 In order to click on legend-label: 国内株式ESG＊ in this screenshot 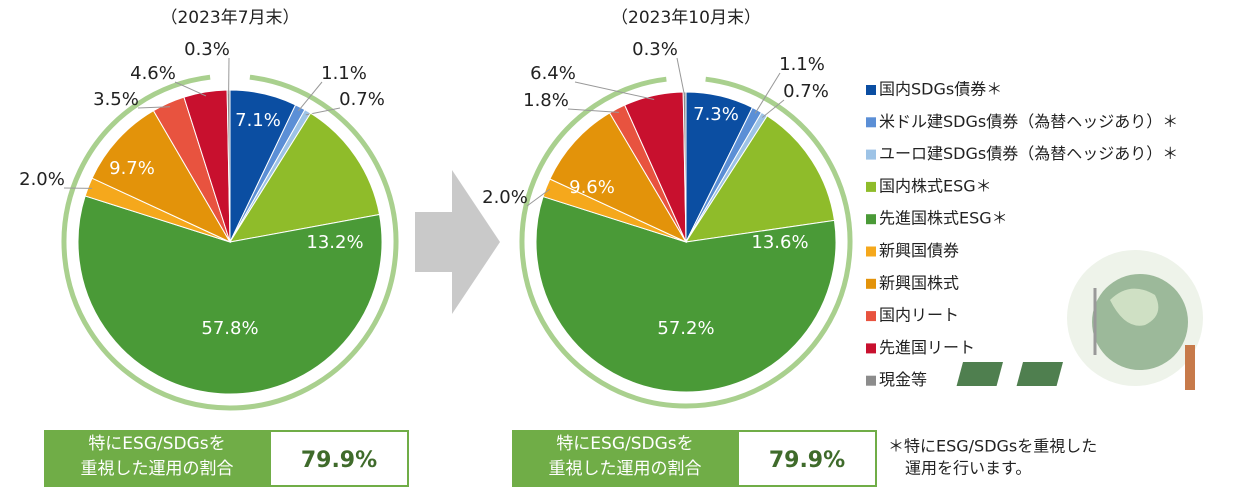, I will do `click(935, 185)`.